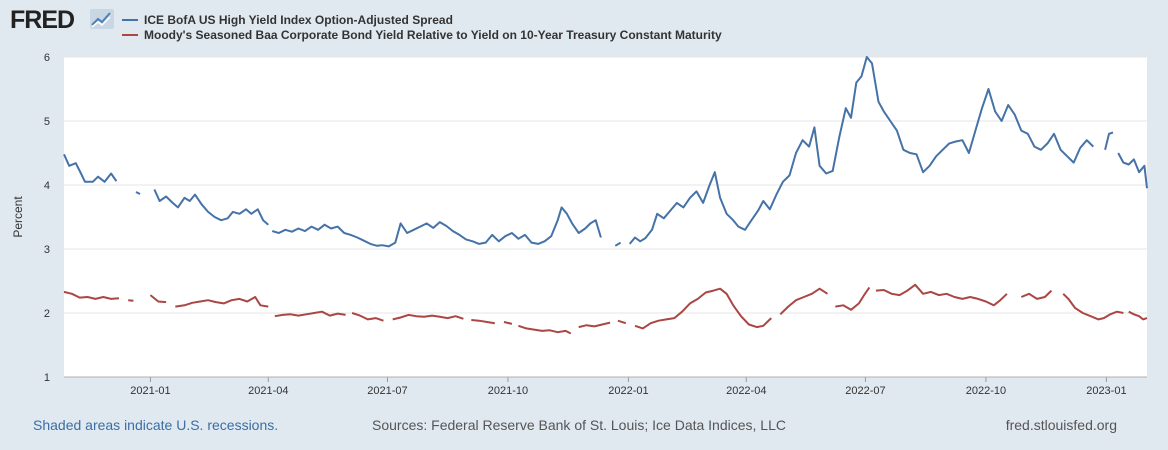 Image resolution: width=1168 pixels, height=450 pixels. I want to click on y-tick-label: 1, so click(47, 378).